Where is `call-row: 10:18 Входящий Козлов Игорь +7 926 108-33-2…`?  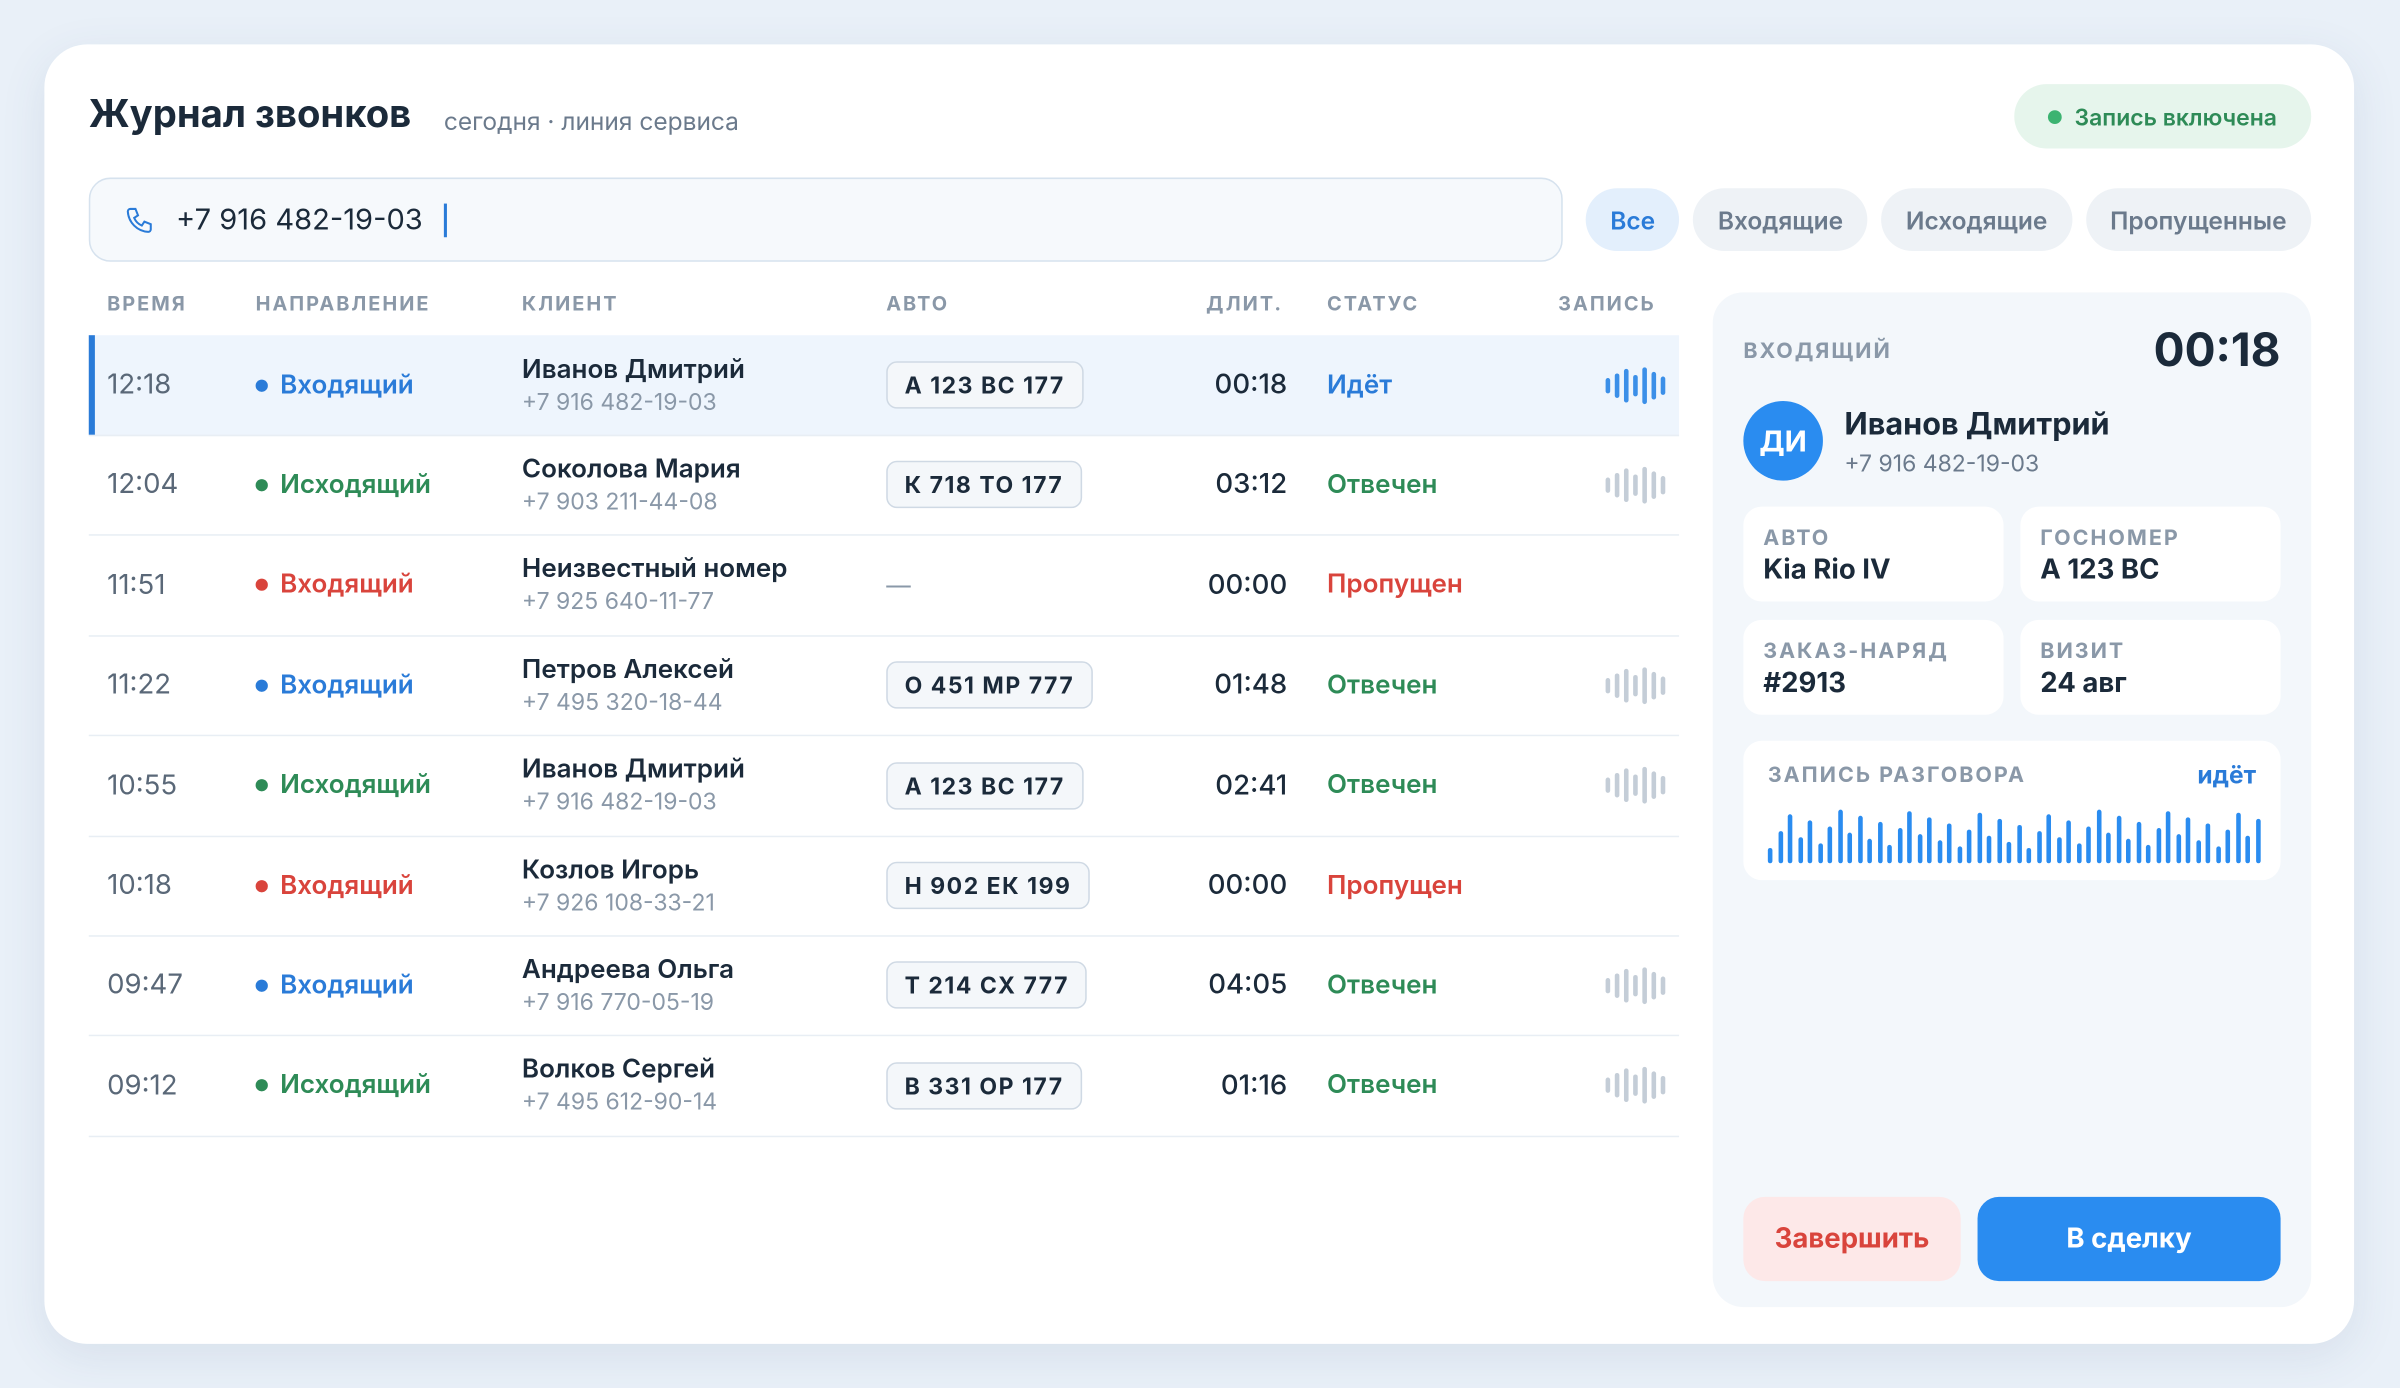
call-row: 10:18 Входящий Козлов Игорь +7 926 108-33-2… is located at coordinates (884, 886).